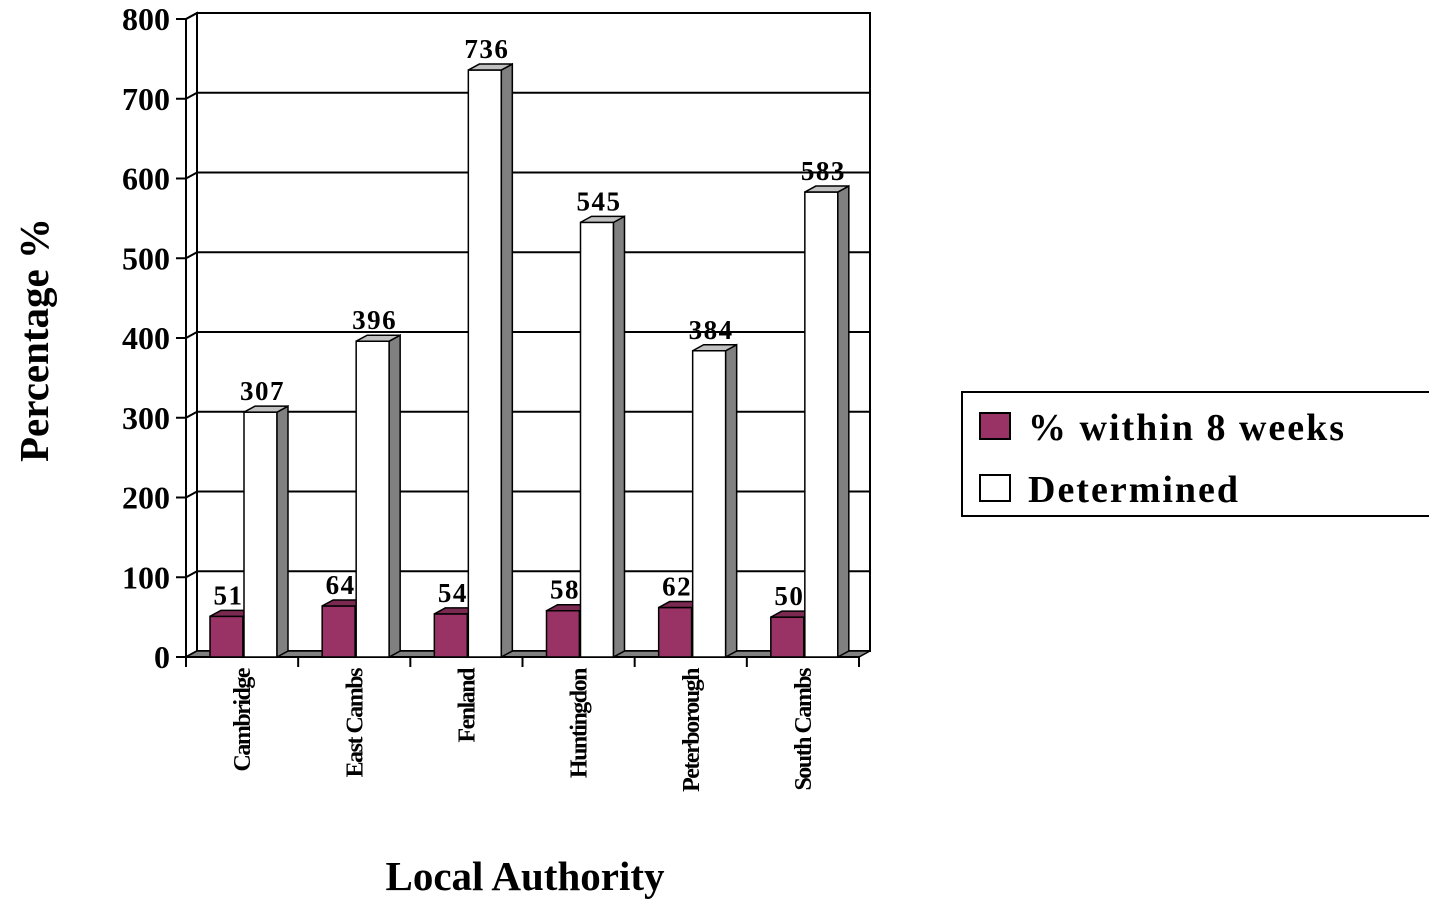 This screenshot has height=901, width=1429. I want to click on y-tick-label: 800, so click(146, 19).